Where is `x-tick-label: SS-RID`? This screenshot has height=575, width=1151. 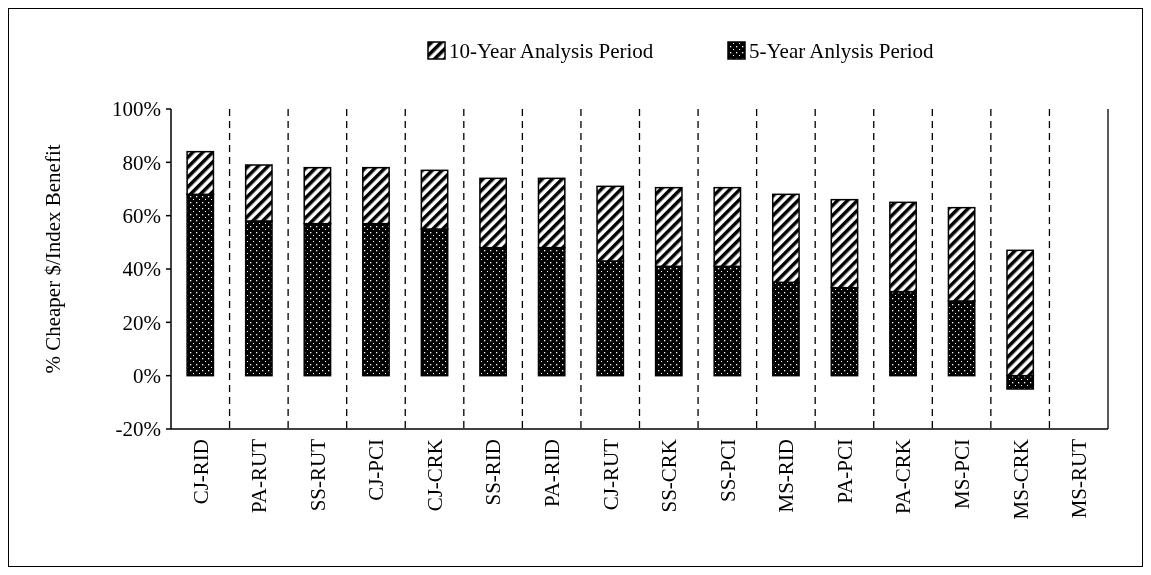
x-tick-label: SS-RID is located at coordinates (493, 472).